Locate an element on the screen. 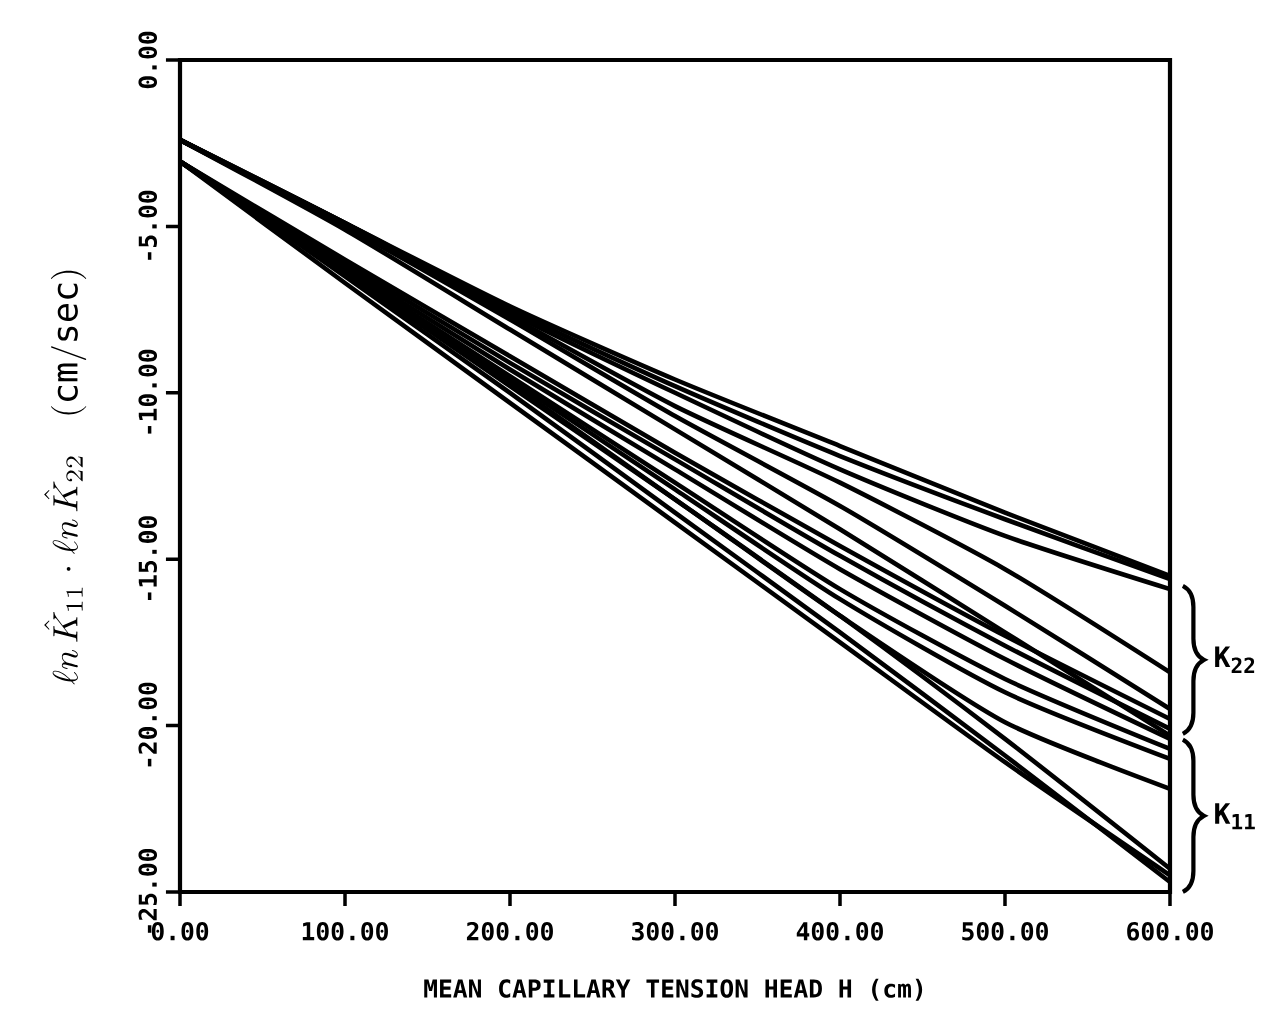 Image resolution: width=1275 pixels, height=1030 pixels. y-axis-title: $\ell n\,\hat{K}_{11}\;\mathbf{\cdot}\;\ell n\,\hat{K}_{22}\quad(\mathrm{cm/sec})$ is located at coordinates (65, 477).